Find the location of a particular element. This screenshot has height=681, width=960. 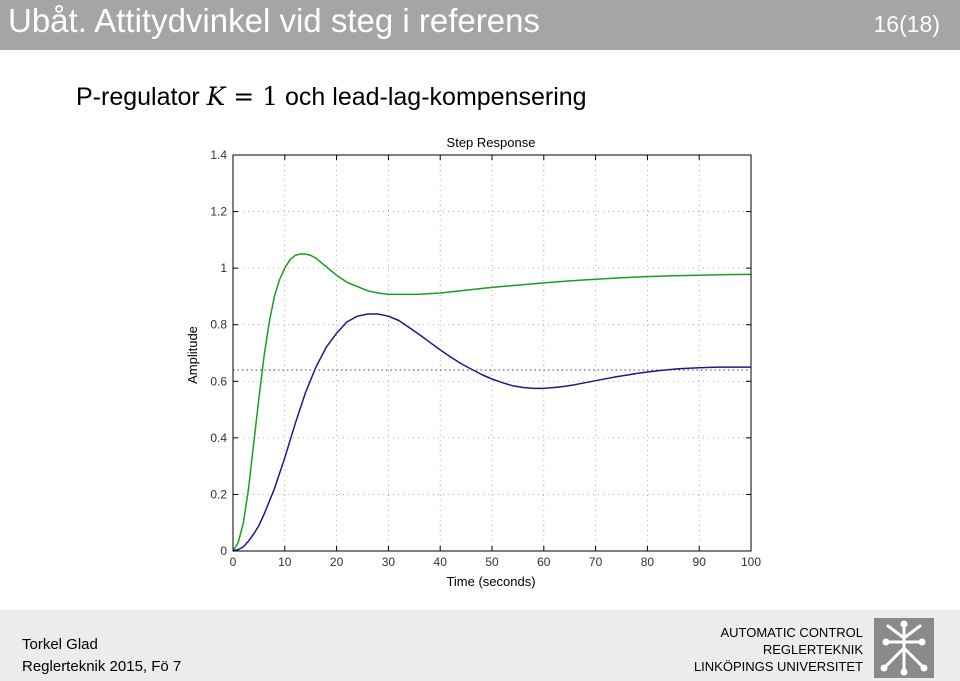

subtitle-math-rest: = 1 is located at coordinates (252, 96).